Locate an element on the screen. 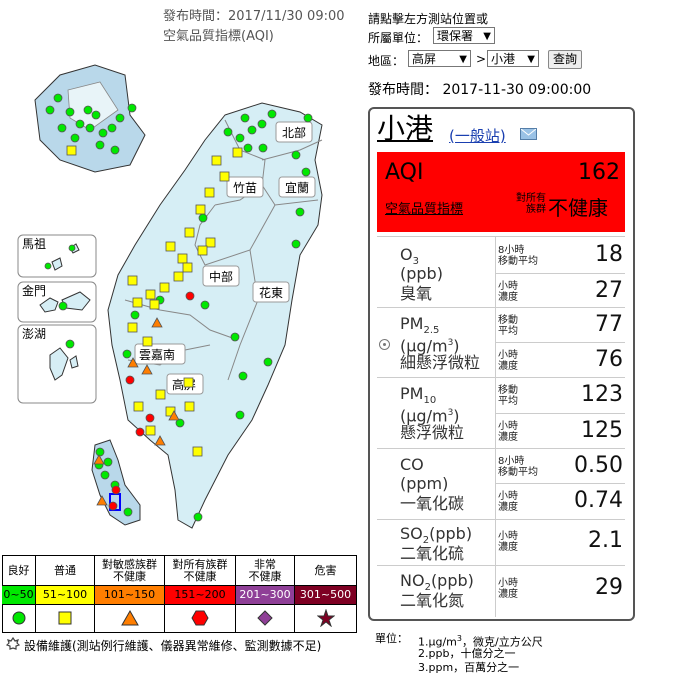 The height and width of the screenshot is (680, 679). region-hsinchu-miaoli: 竹苗 is located at coordinates (245, 188).